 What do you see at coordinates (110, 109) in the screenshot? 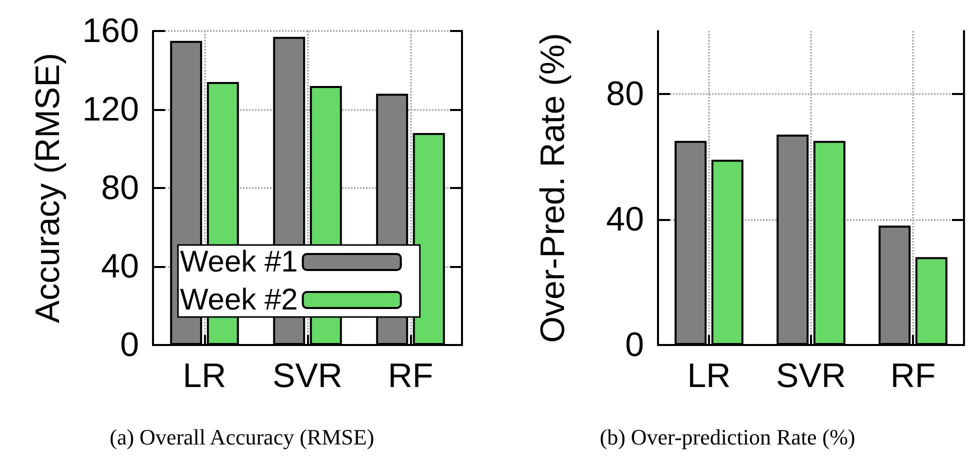
I see `y-tick-label: 120` at bounding box center [110, 109].